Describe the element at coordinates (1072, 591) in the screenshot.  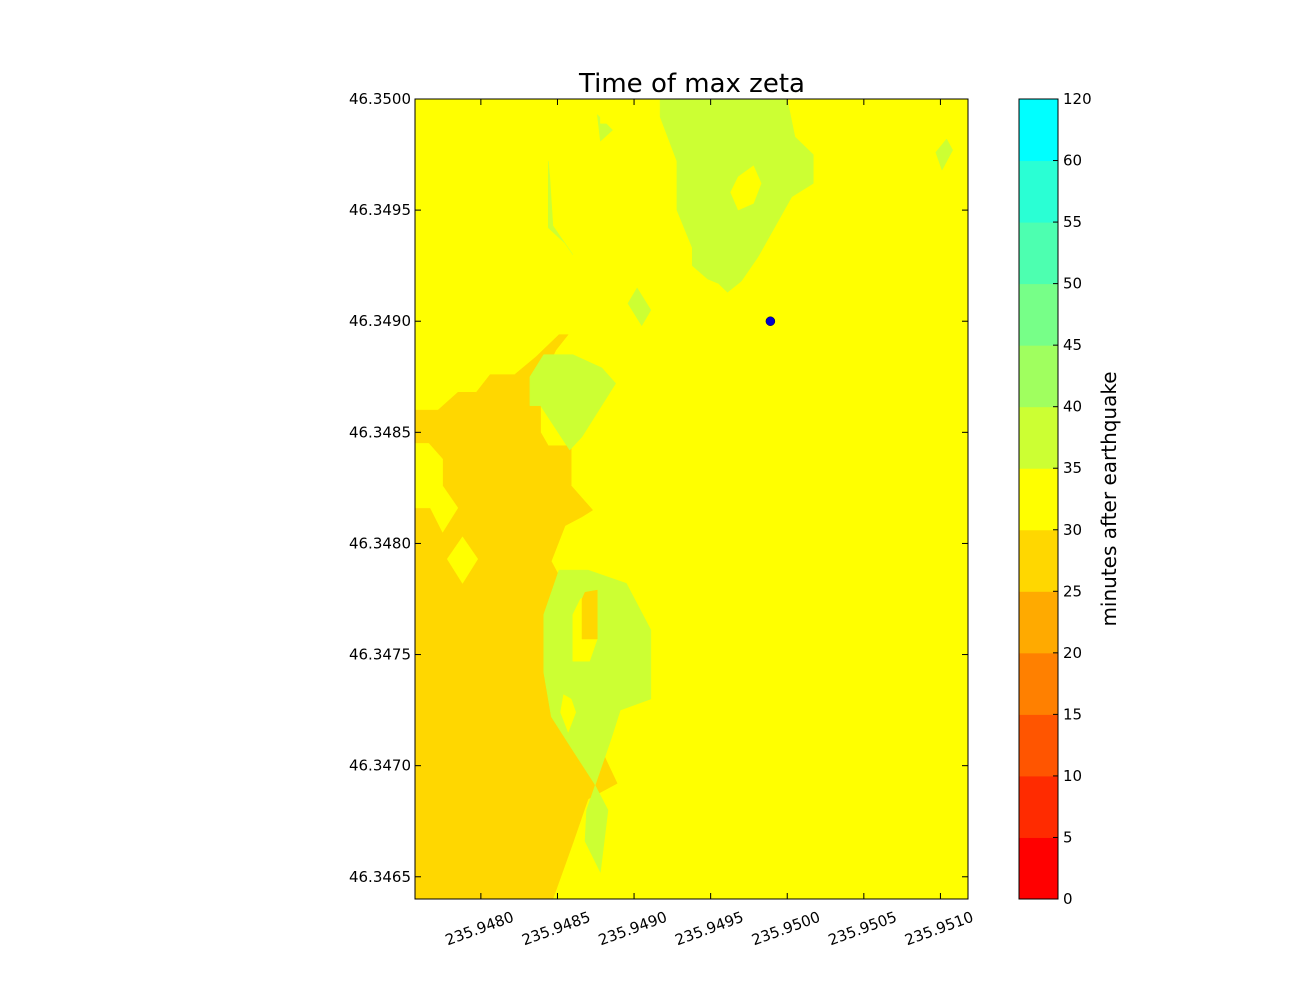
I see `colorbar-tick-label: 25` at that location.